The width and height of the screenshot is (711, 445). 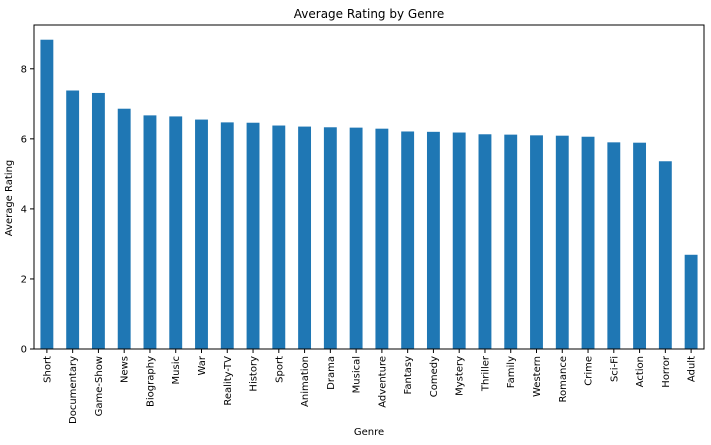 What do you see at coordinates (640, 371) in the screenshot?
I see `x-tick-label: Action` at bounding box center [640, 371].